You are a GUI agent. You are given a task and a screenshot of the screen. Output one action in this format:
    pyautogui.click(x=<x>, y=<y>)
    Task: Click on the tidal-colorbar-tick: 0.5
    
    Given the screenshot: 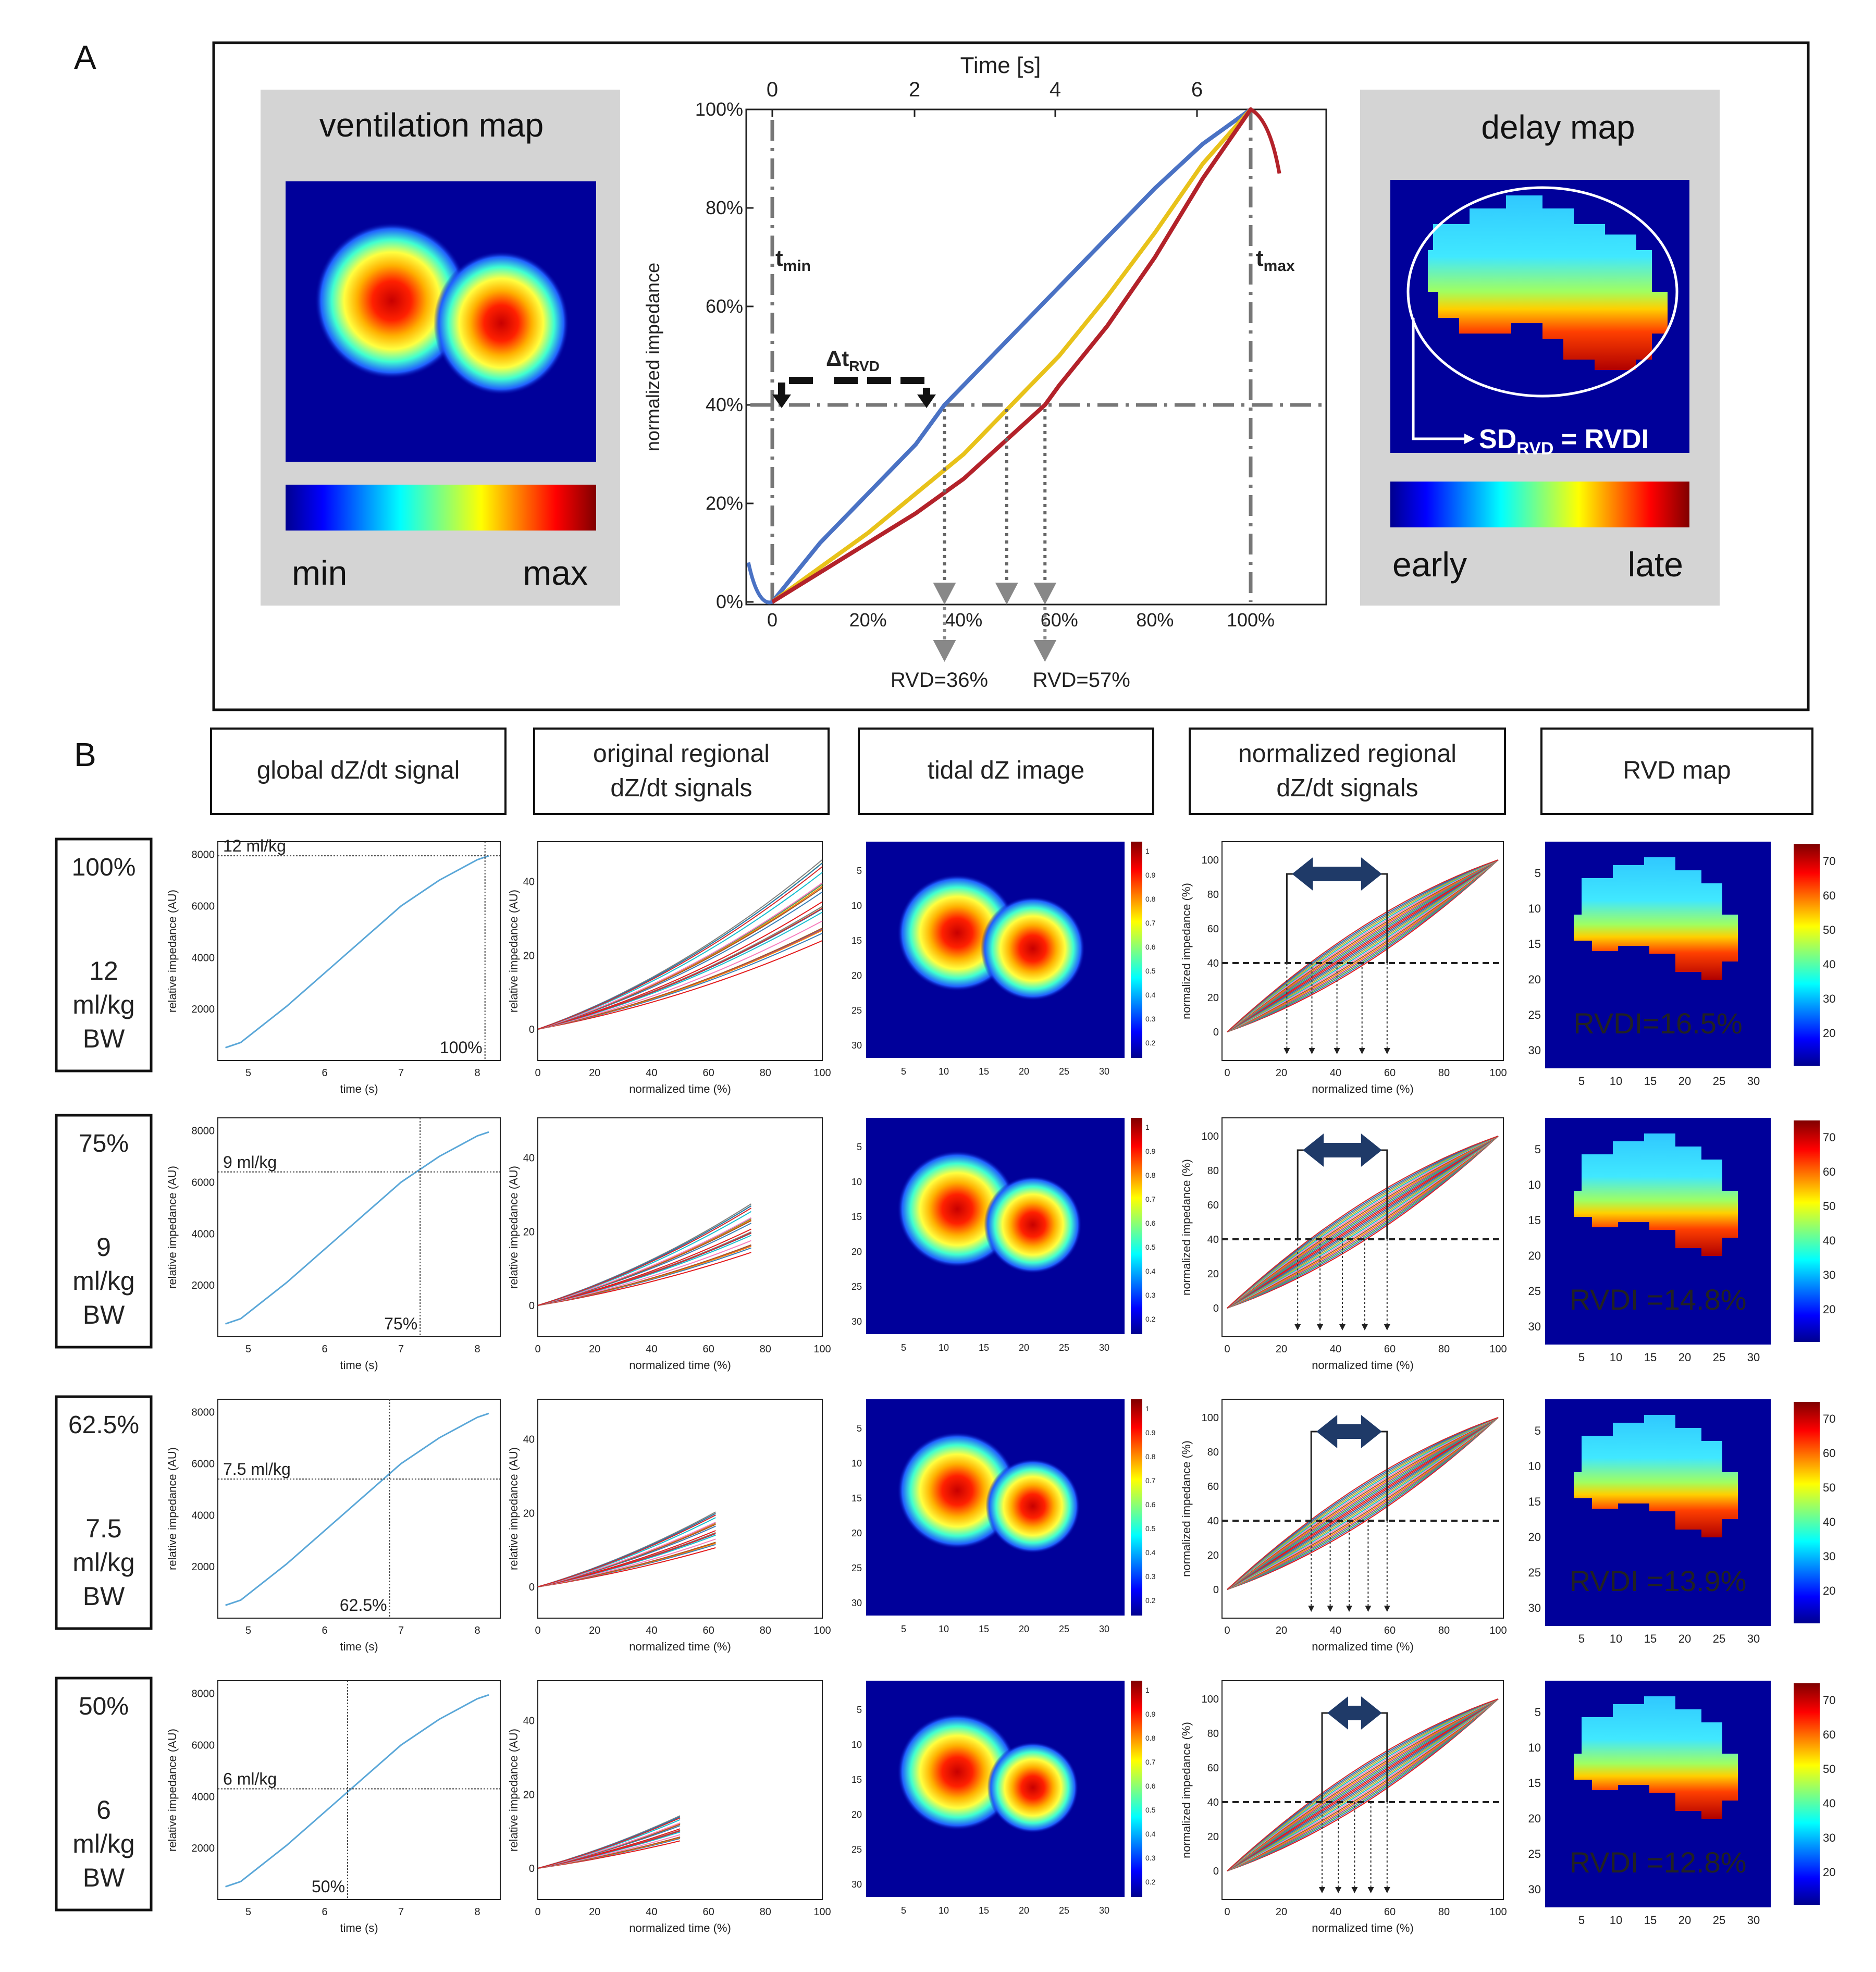 What is the action you would take?
    pyautogui.click(x=1150, y=971)
    